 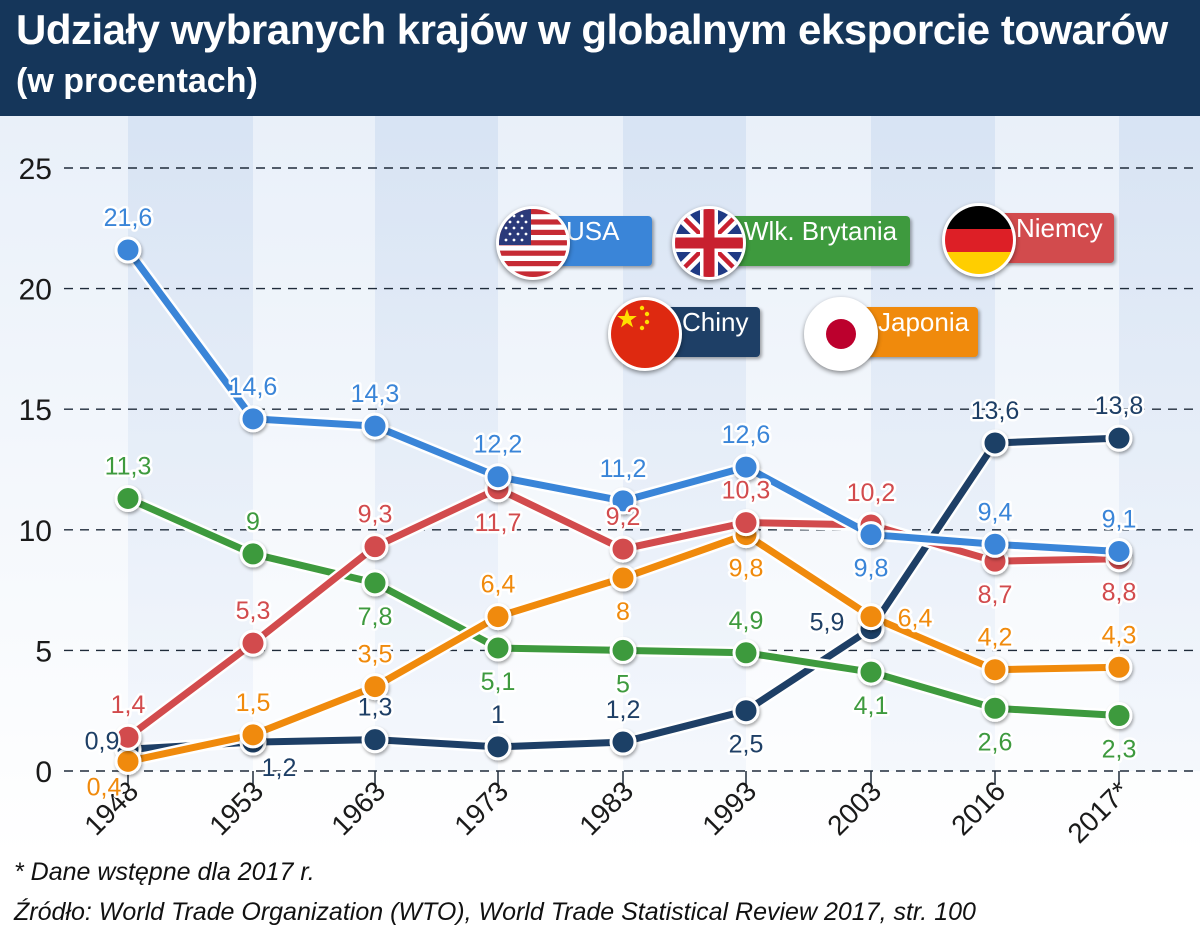 What do you see at coordinates (645, 334) in the screenshot?
I see `chinese-flag-icon` at bounding box center [645, 334].